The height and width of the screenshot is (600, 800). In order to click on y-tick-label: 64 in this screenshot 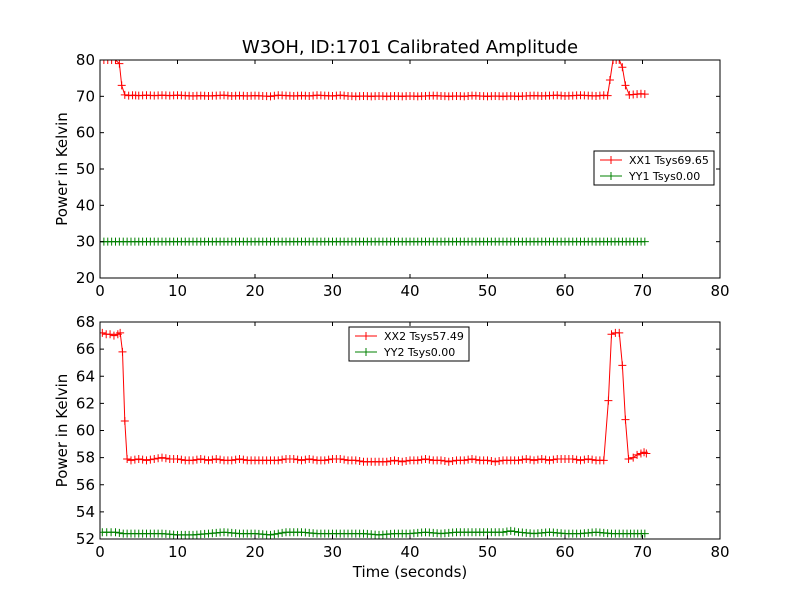, I will do `click(85, 376)`.